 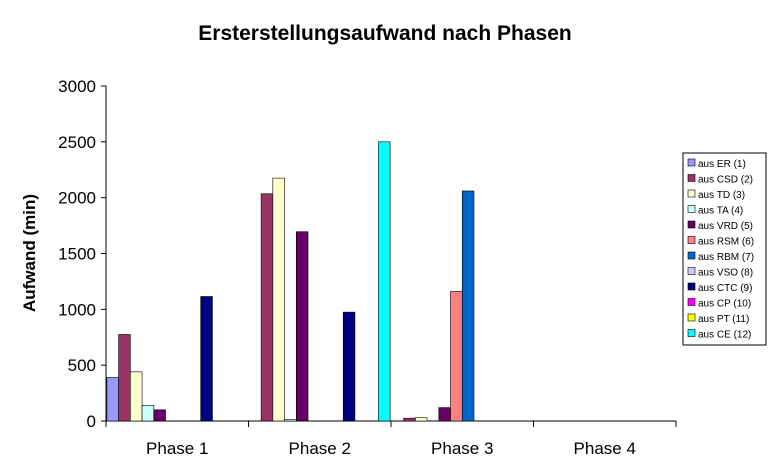 I want to click on x-tick-label: Phase 2, so click(x=320, y=448).